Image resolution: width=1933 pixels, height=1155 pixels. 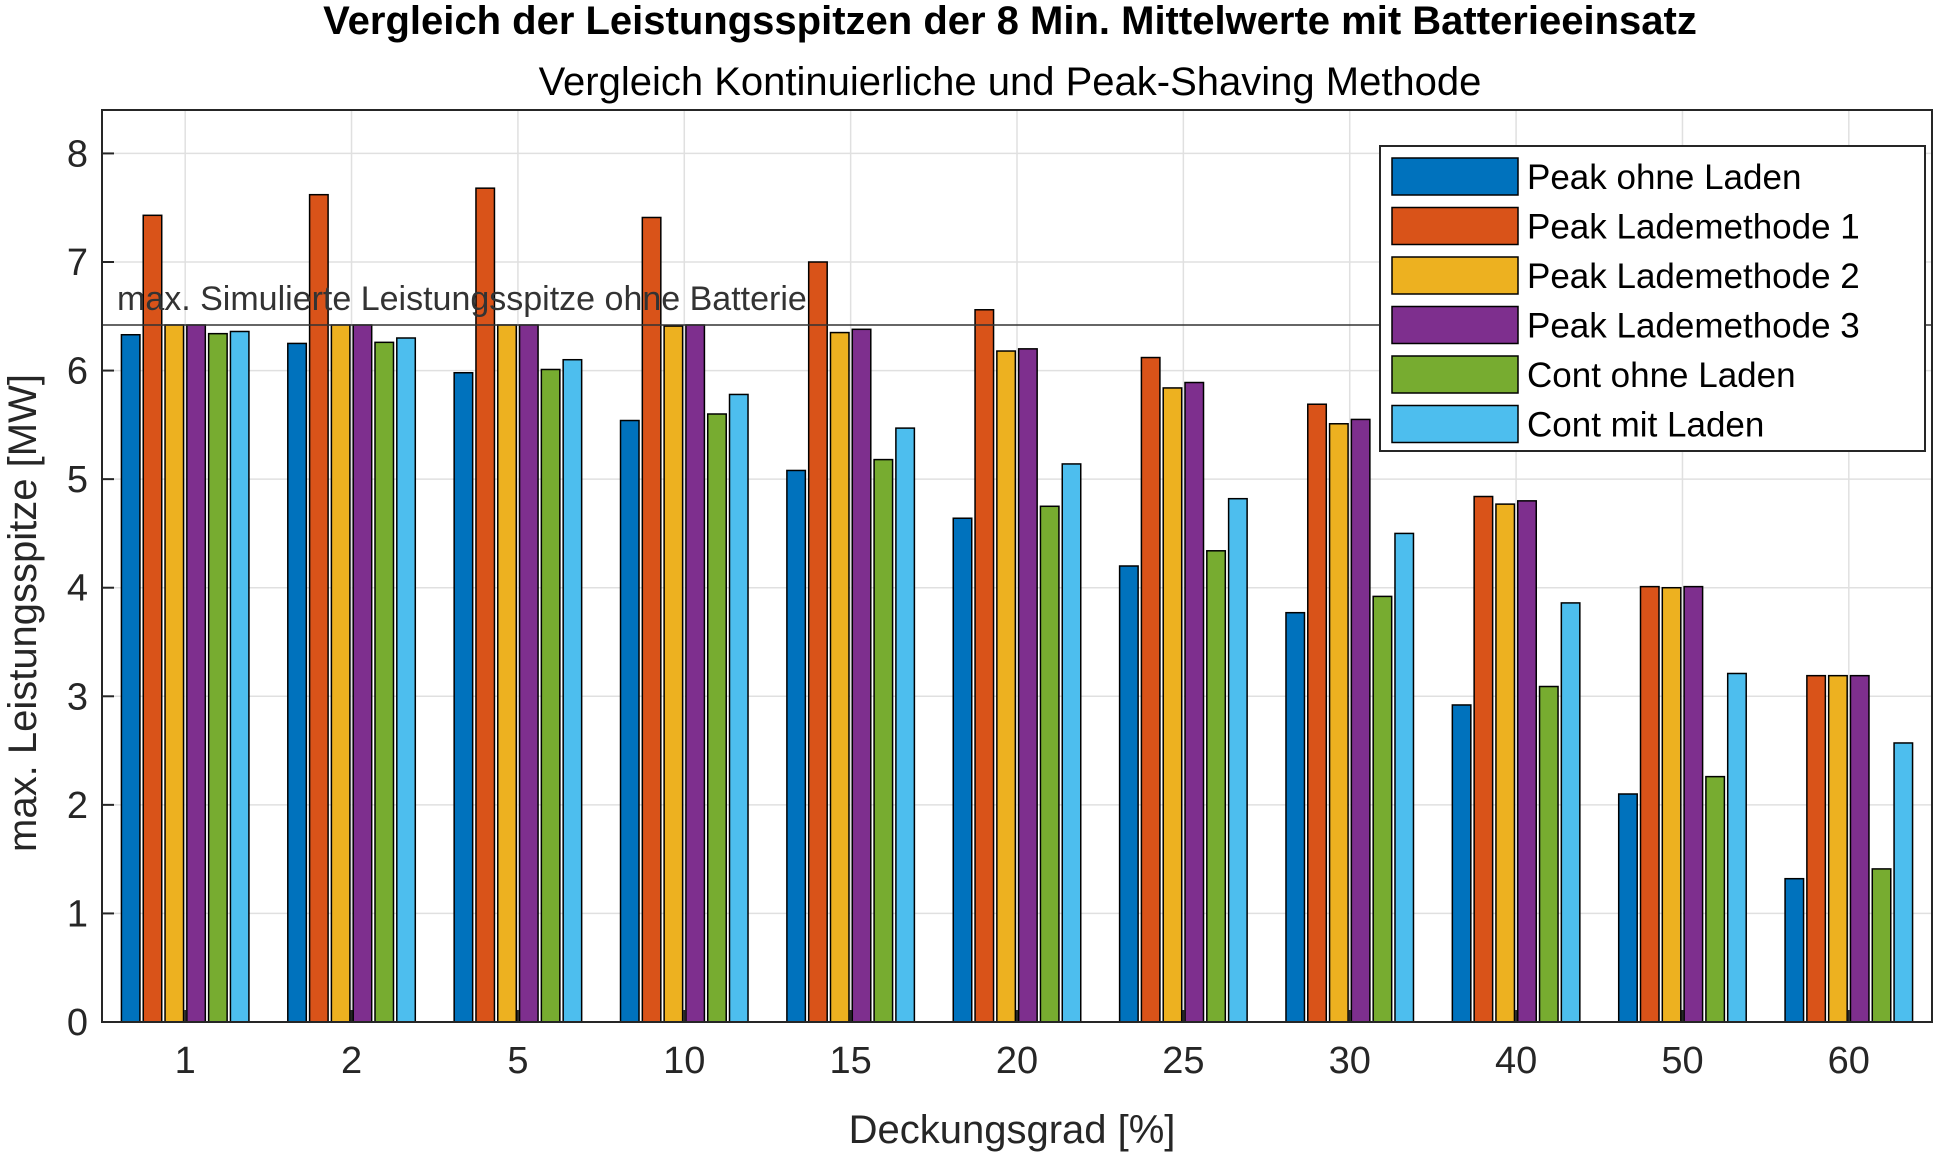 What do you see at coordinates (77, 914) in the screenshot?
I see `y-tick-label: 1` at bounding box center [77, 914].